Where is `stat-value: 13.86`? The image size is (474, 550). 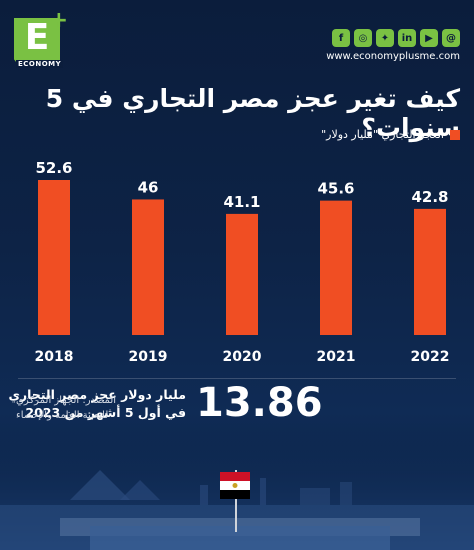 stat-value: 13.86 is located at coordinates (259, 403).